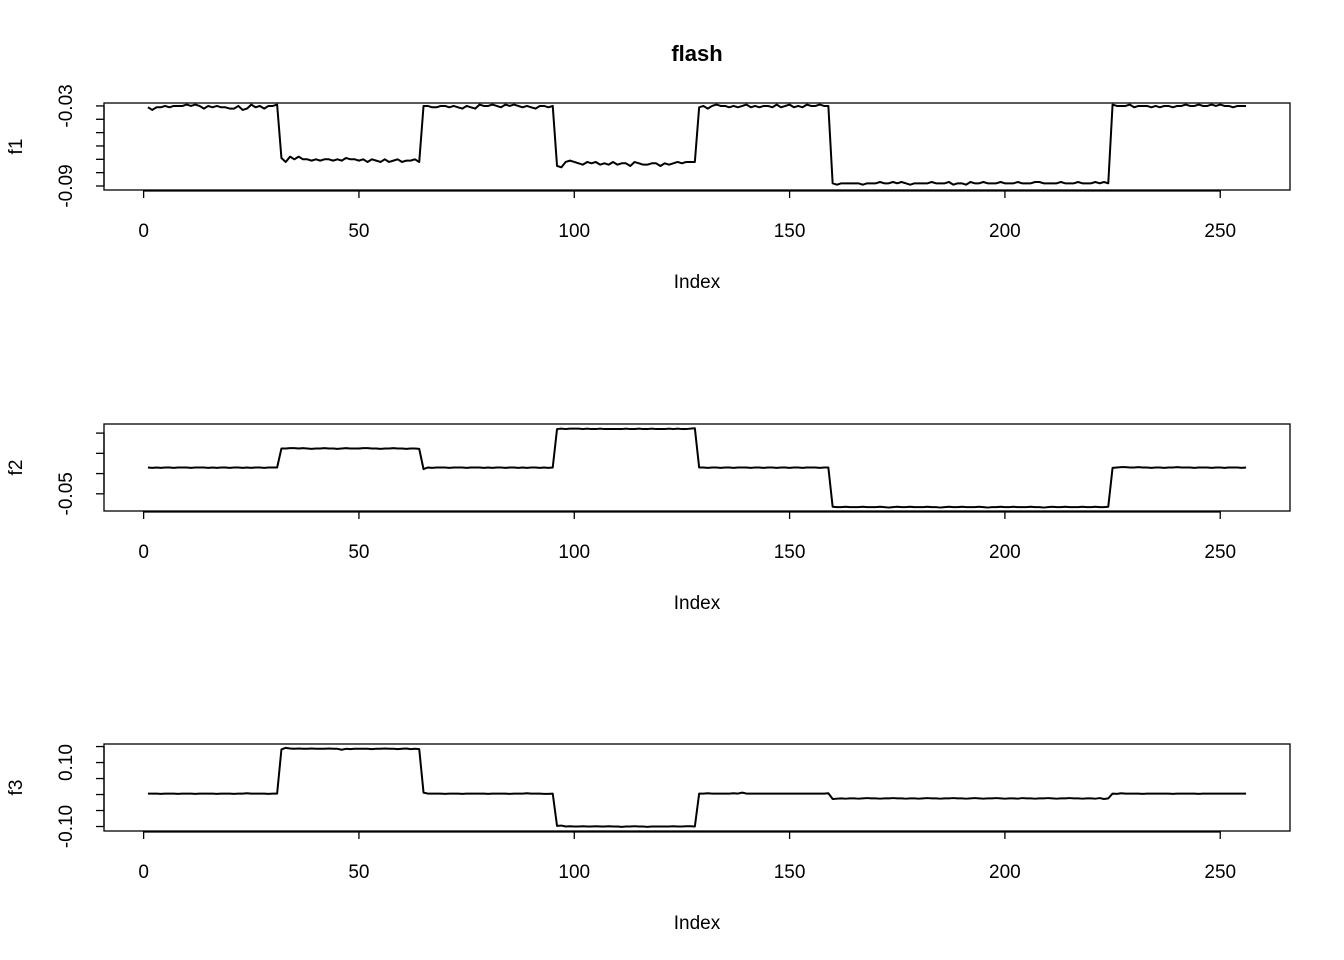 The image size is (1344, 960). Describe the element at coordinates (66, 493) in the screenshot. I see `y-tick-label: -0.05` at that location.